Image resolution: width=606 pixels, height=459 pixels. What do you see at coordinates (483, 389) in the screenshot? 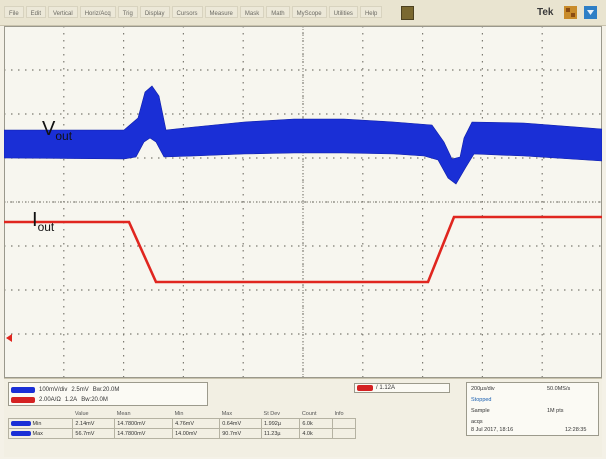
I see `timebase: 200µs/div` at bounding box center [483, 389].